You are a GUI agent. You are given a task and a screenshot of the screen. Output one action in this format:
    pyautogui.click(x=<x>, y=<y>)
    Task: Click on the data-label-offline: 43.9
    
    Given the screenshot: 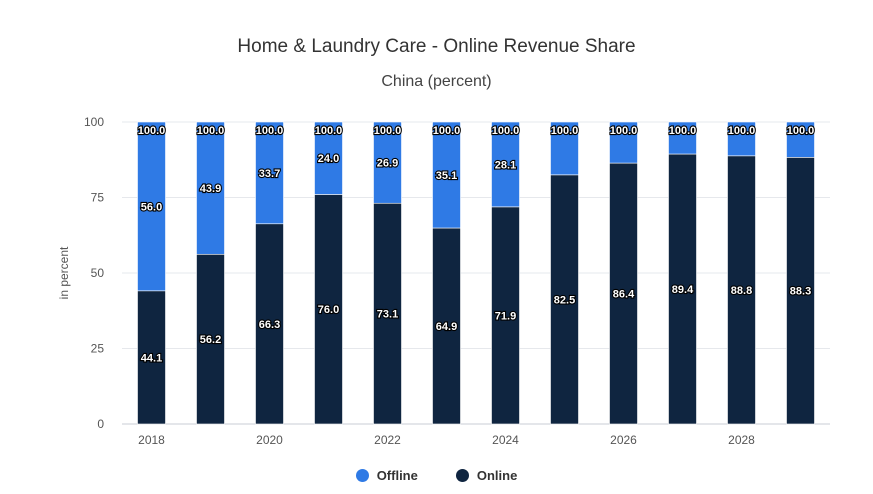 What is the action you would take?
    pyautogui.click(x=210, y=189)
    